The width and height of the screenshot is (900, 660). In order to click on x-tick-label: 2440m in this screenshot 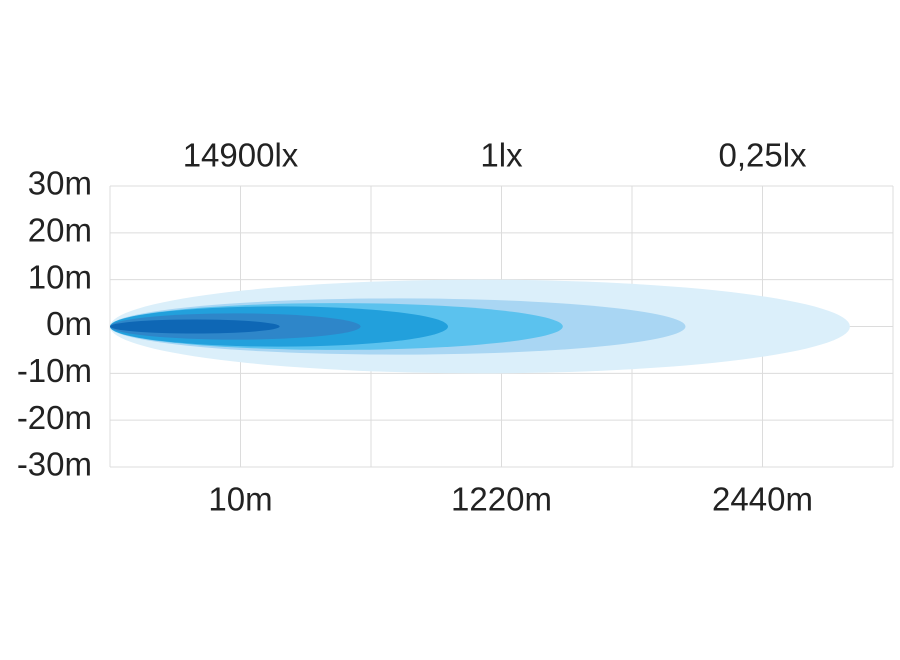, I will do `click(762, 499)`.